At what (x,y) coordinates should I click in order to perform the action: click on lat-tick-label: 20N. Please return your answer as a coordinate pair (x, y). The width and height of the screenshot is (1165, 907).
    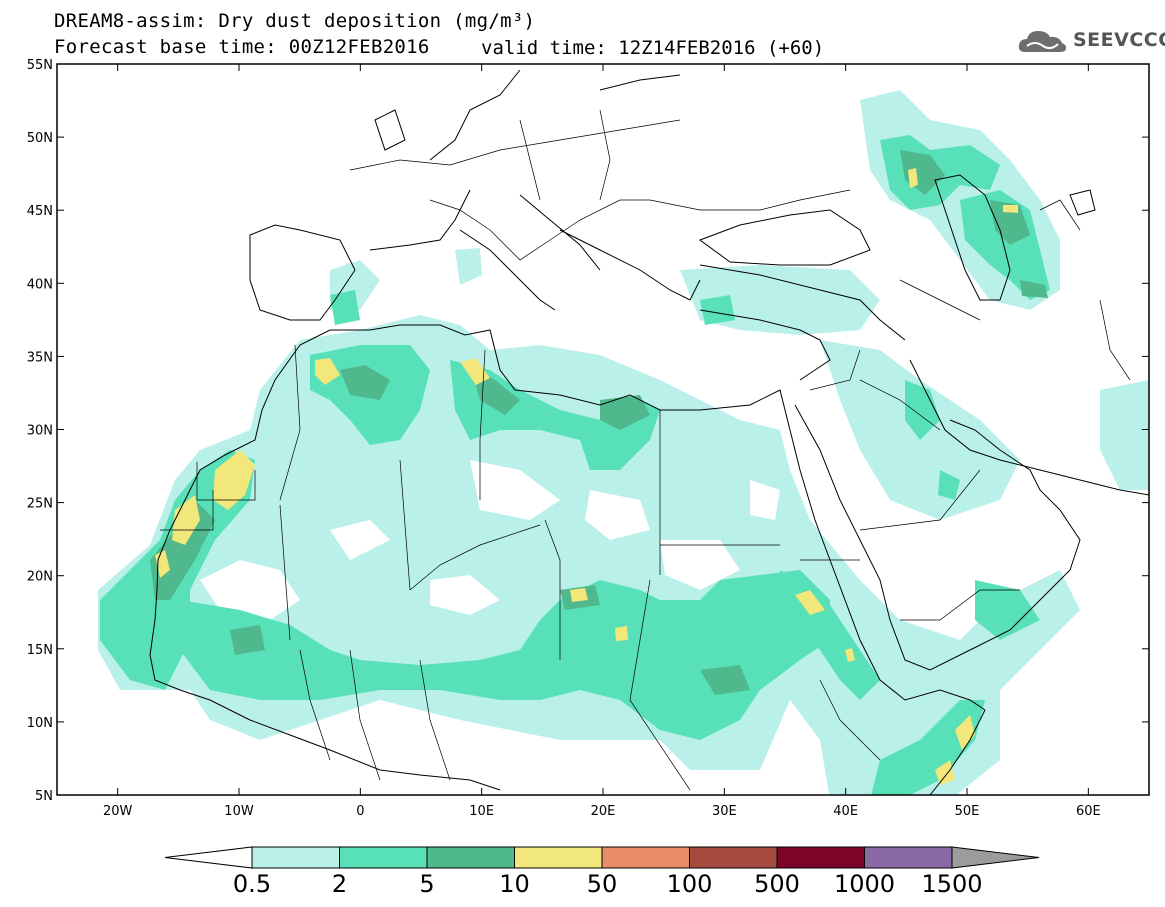
    Looking at the image, I should click on (40, 577).